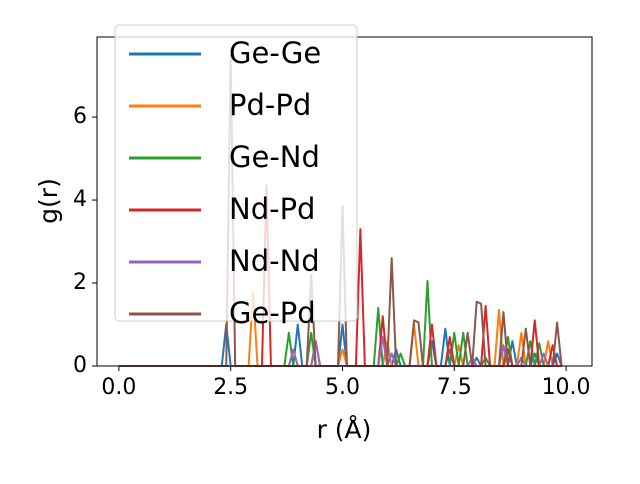  Describe the element at coordinates (80, 116) in the screenshot. I see `y-tick-label: 6` at that location.